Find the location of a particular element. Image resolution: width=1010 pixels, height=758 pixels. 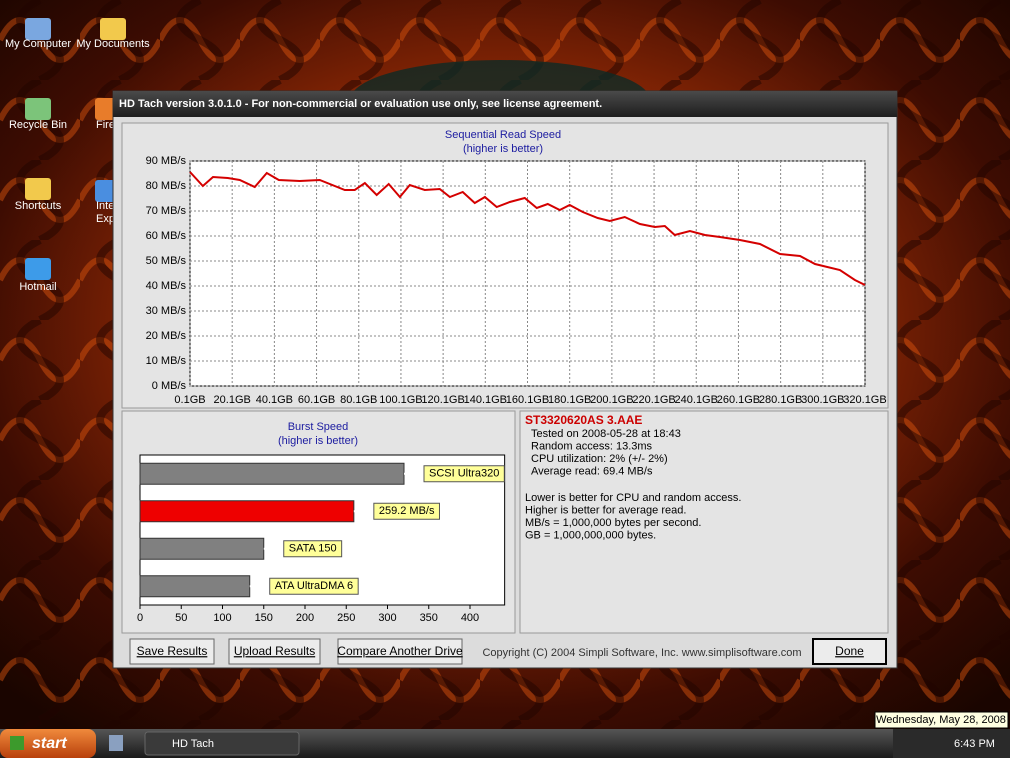

y-tick-label: 60 MB/s is located at coordinates (166, 236).